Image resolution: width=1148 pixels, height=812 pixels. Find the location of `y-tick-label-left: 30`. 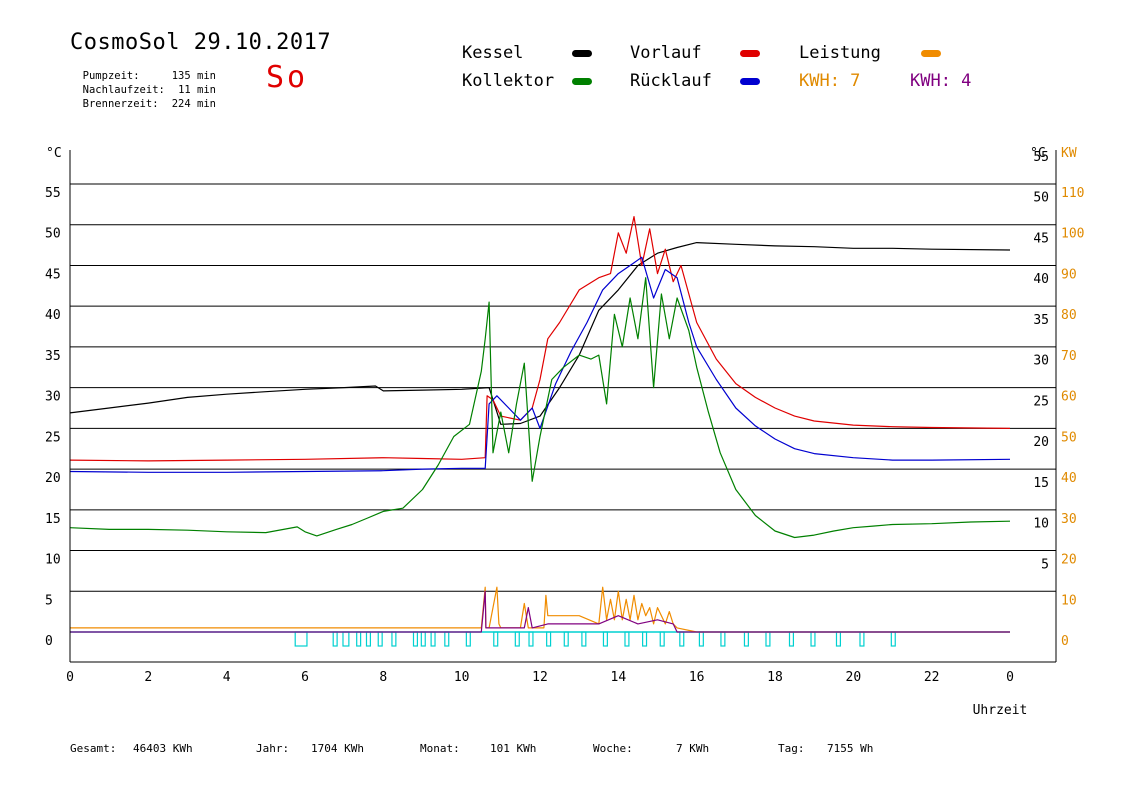

y-tick-label-left: 30 is located at coordinates (53, 397).